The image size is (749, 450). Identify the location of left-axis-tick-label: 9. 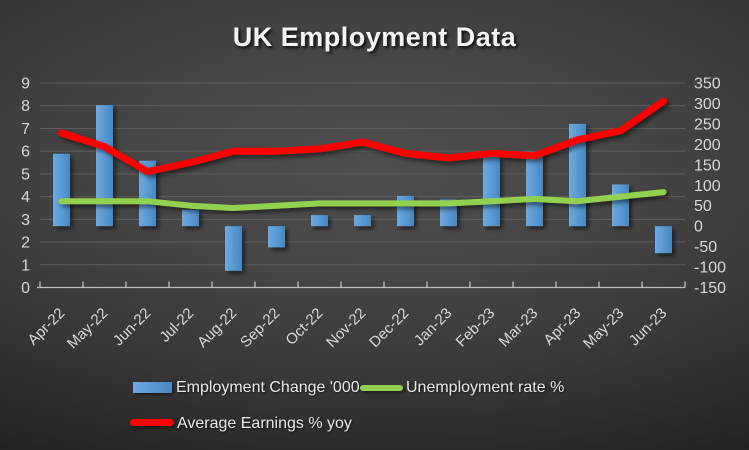
(25, 84).